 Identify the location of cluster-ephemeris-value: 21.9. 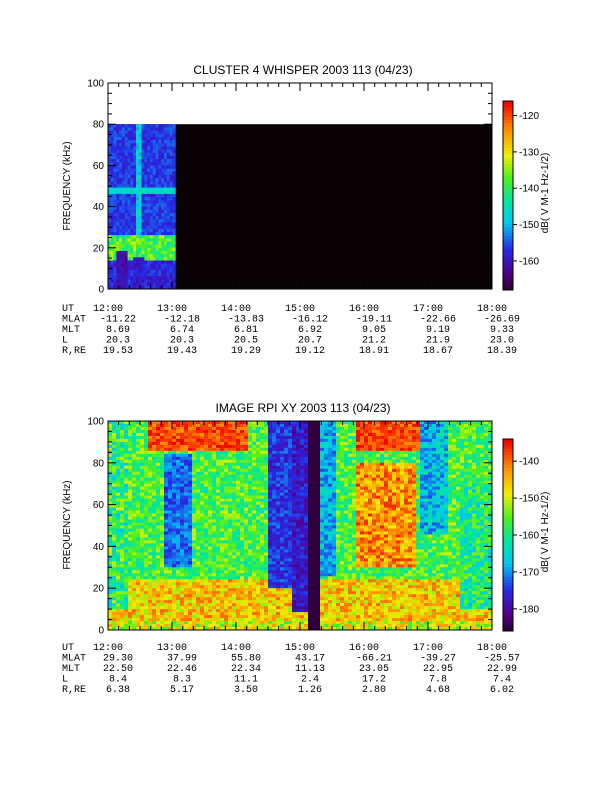
(438, 341).